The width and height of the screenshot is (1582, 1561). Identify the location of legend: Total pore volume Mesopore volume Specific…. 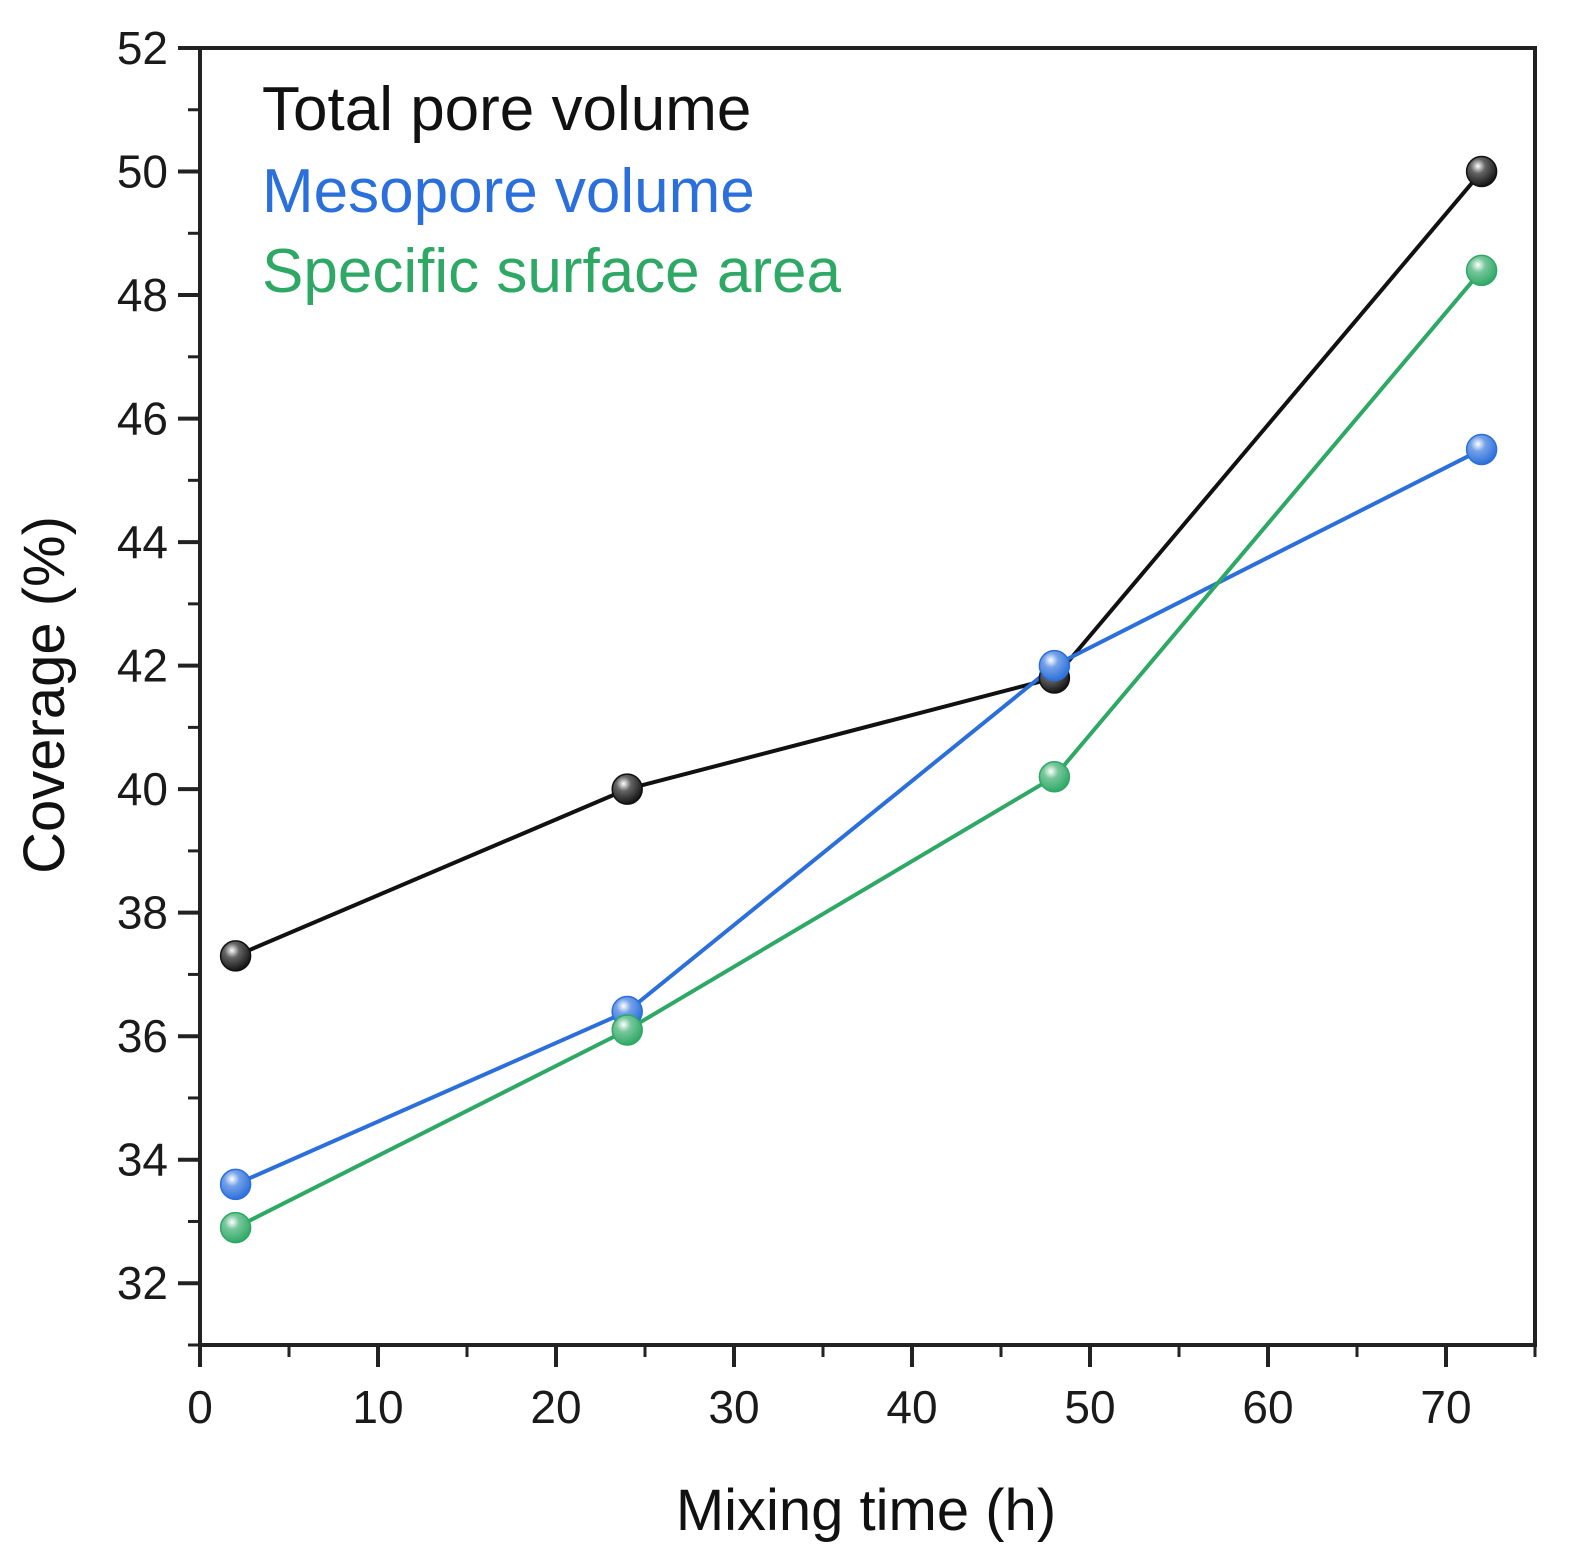
(551, 190).